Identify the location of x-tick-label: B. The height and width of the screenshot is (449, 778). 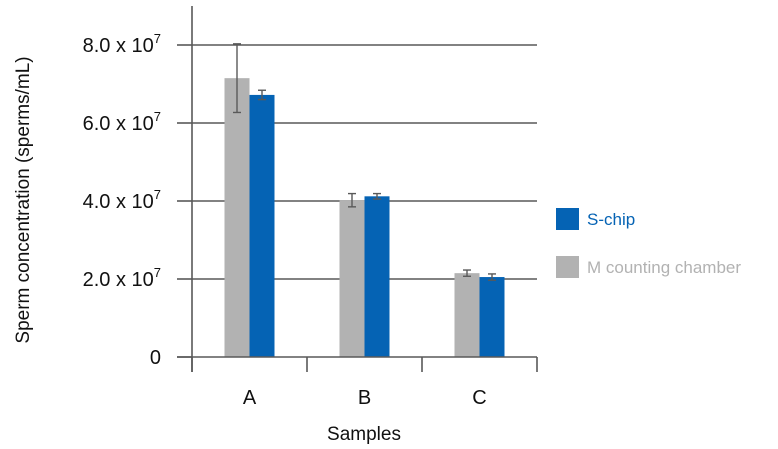
(364, 398).